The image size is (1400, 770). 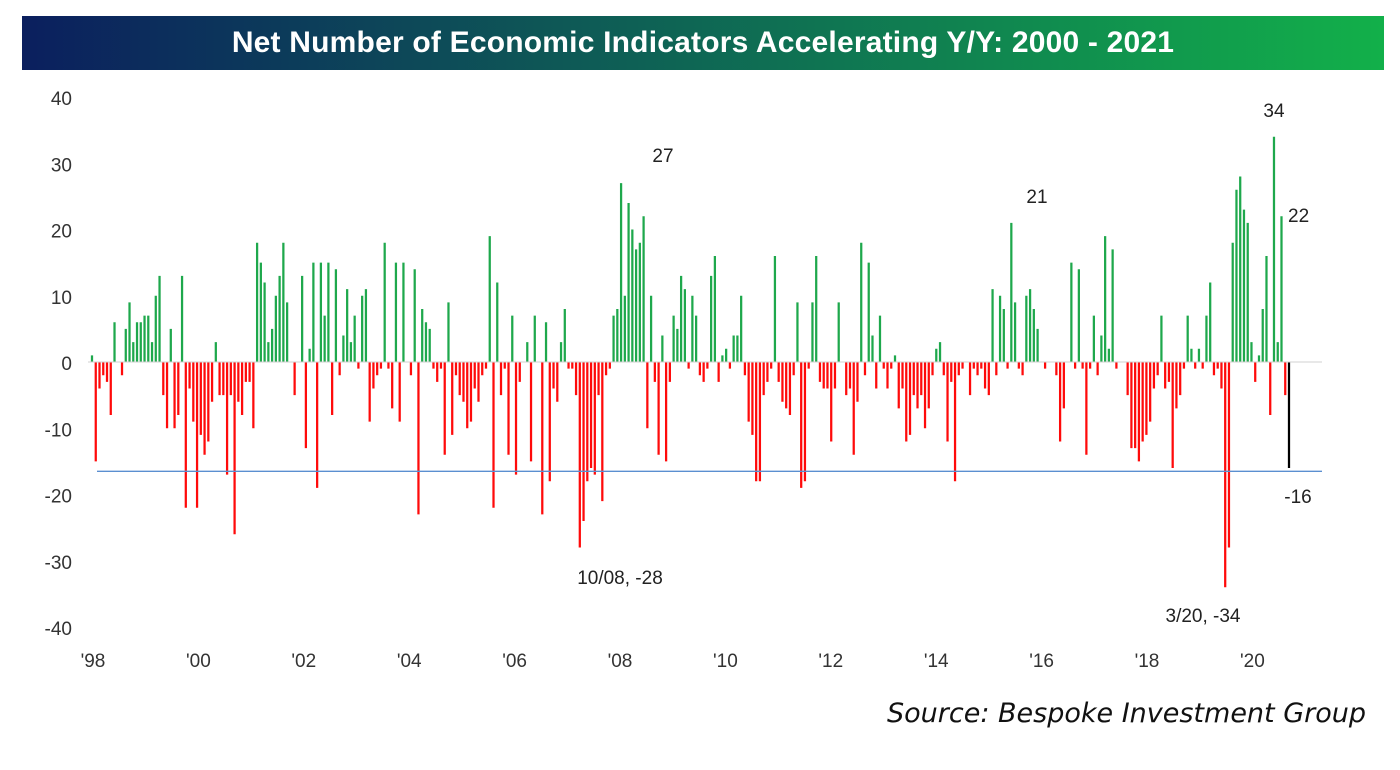 I want to click on x-tick-label: '98, so click(x=93, y=661).